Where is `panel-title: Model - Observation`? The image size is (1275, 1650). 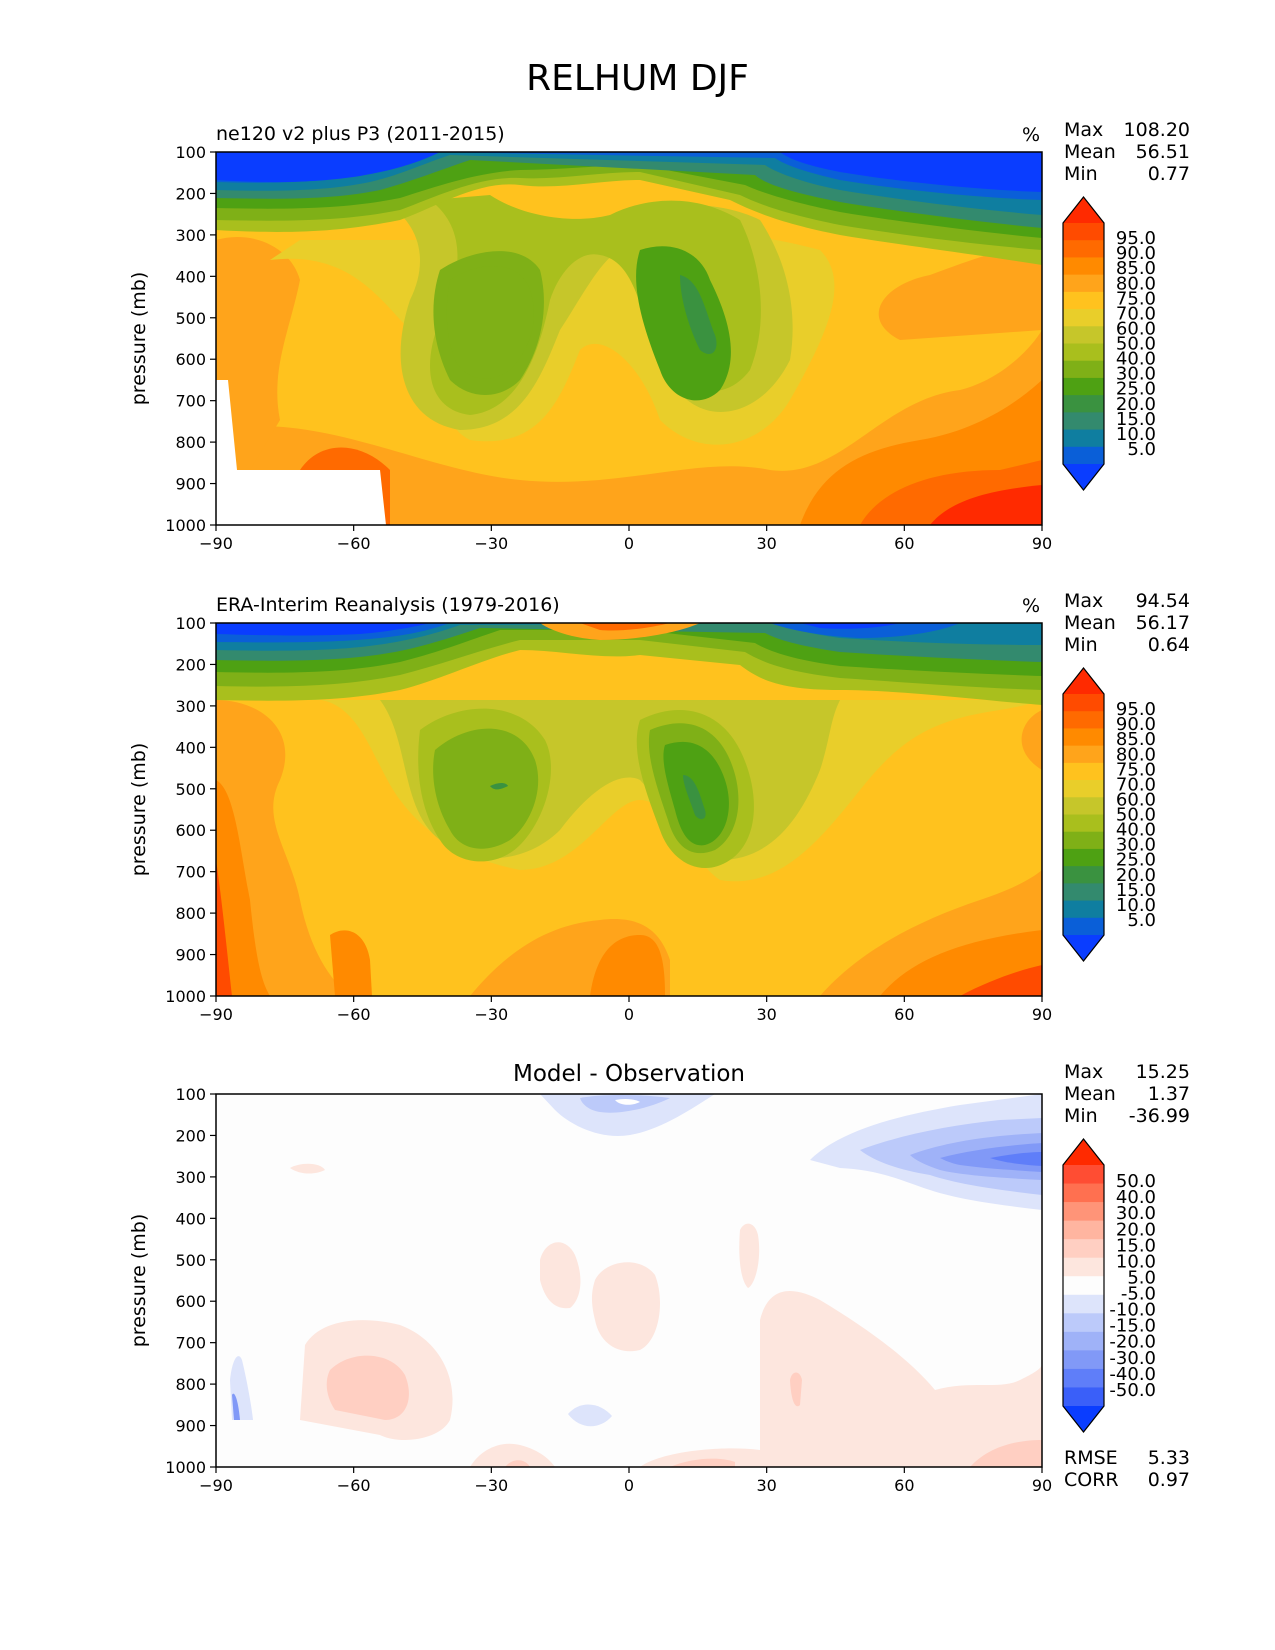 panel-title: Model - Observation is located at coordinates (629, 1074).